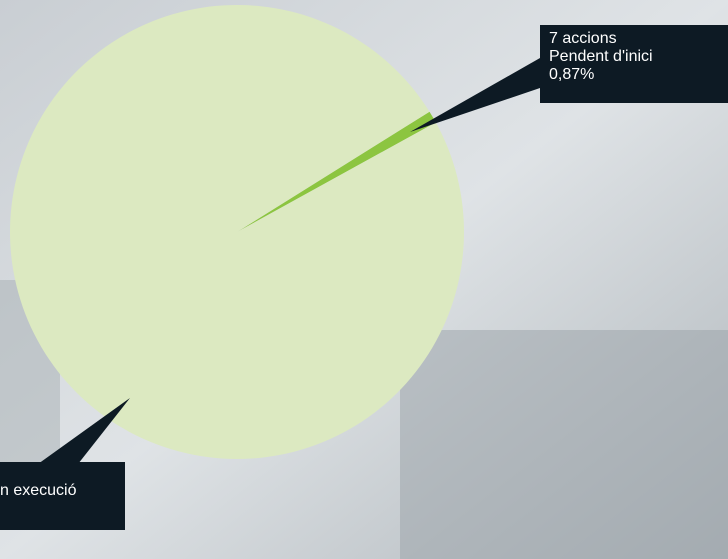 This screenshot has width=728, height=559. I want to click on slice-label: Pendent d'inici, so click(601, 56).